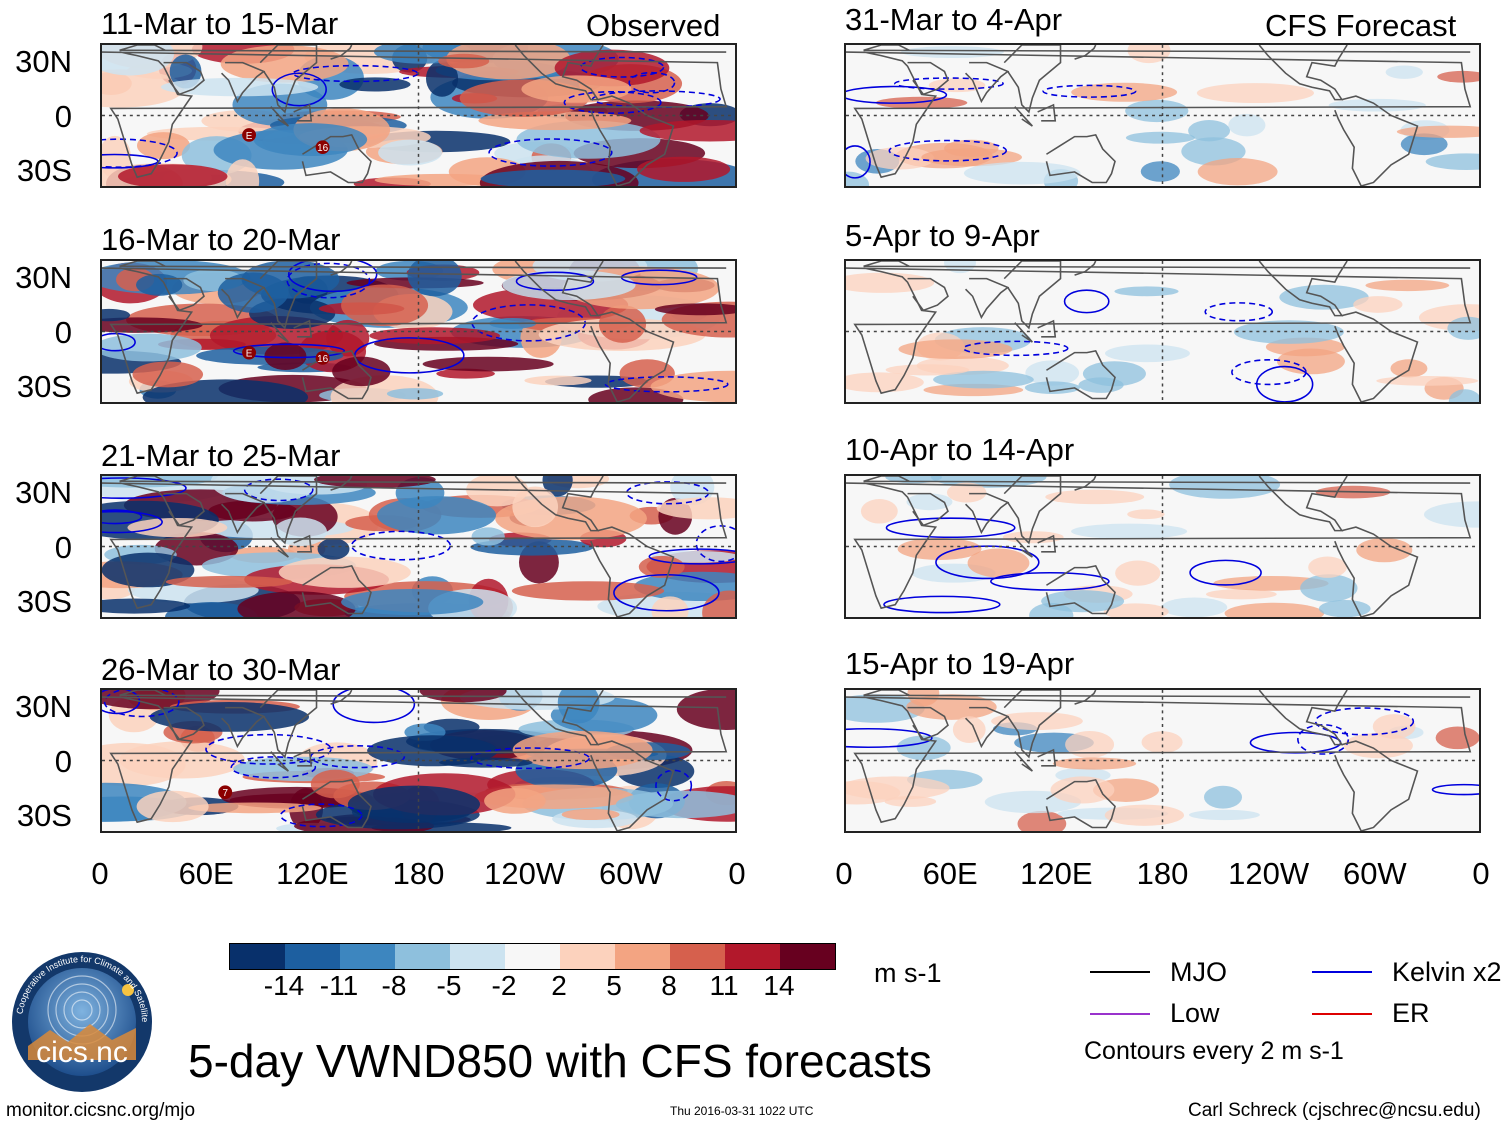 Image resolution: width=1510 pixels, height=1127 pixels. I want to click on colorbar-tick-label: 8, so click(669, 985).